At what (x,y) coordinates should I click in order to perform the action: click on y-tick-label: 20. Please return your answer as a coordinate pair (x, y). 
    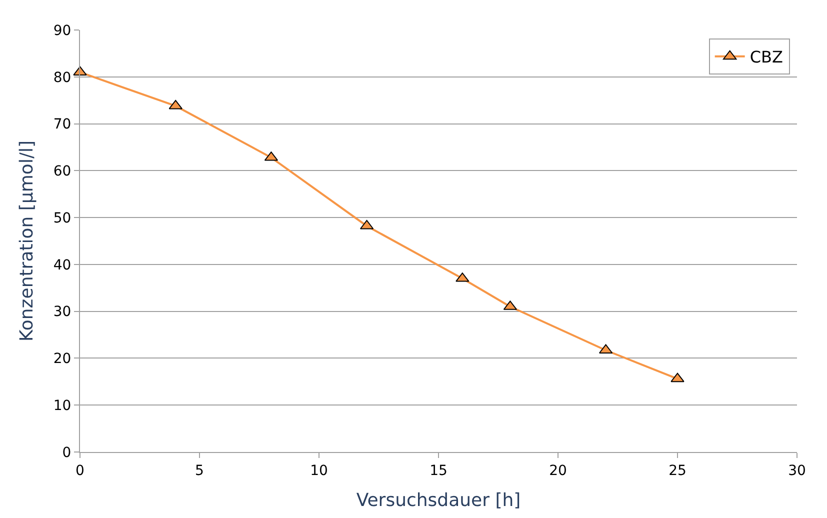
    Looking at the image, I should click on (62, 359).